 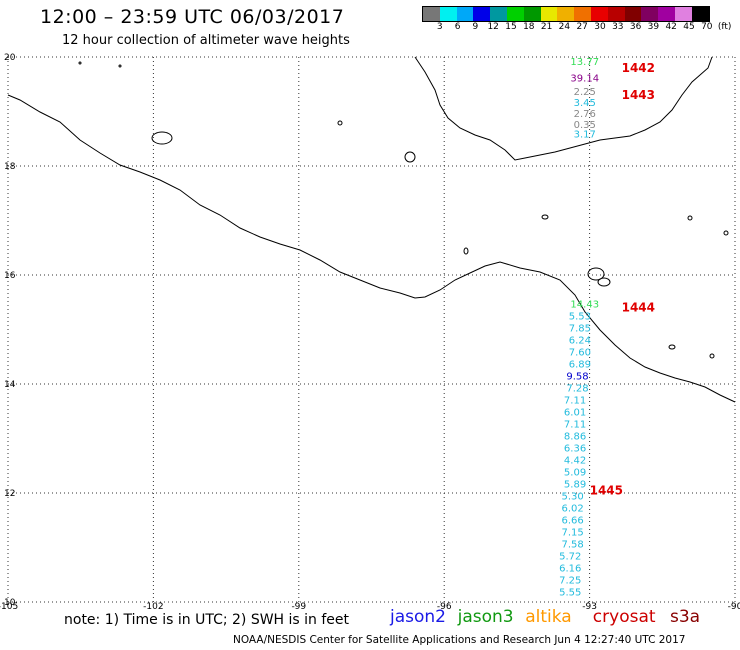 I want to click on lon-tick-label: -96, so click(x=444, y=607).